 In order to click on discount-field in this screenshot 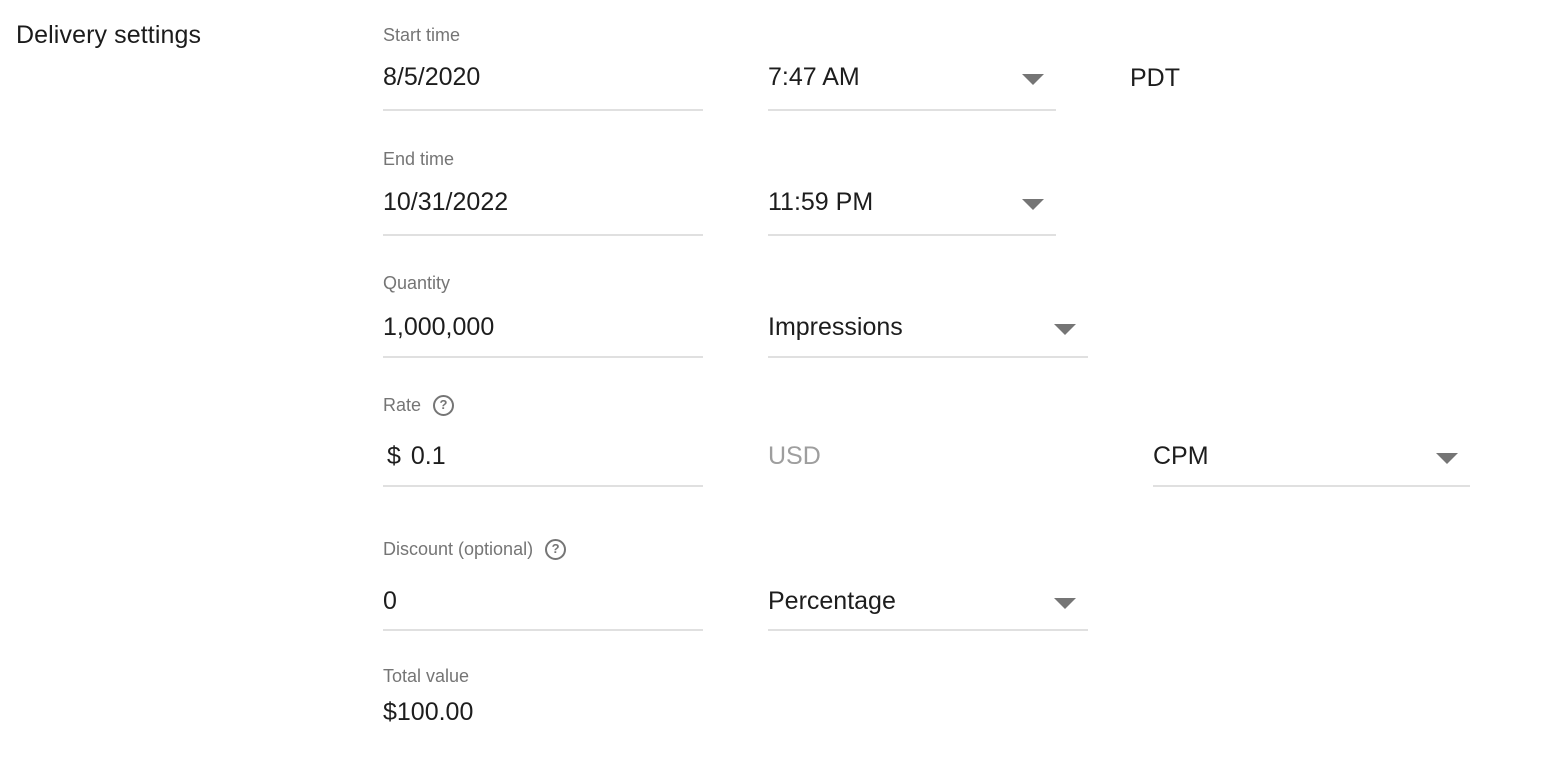, I will do `click(543, 608)`.